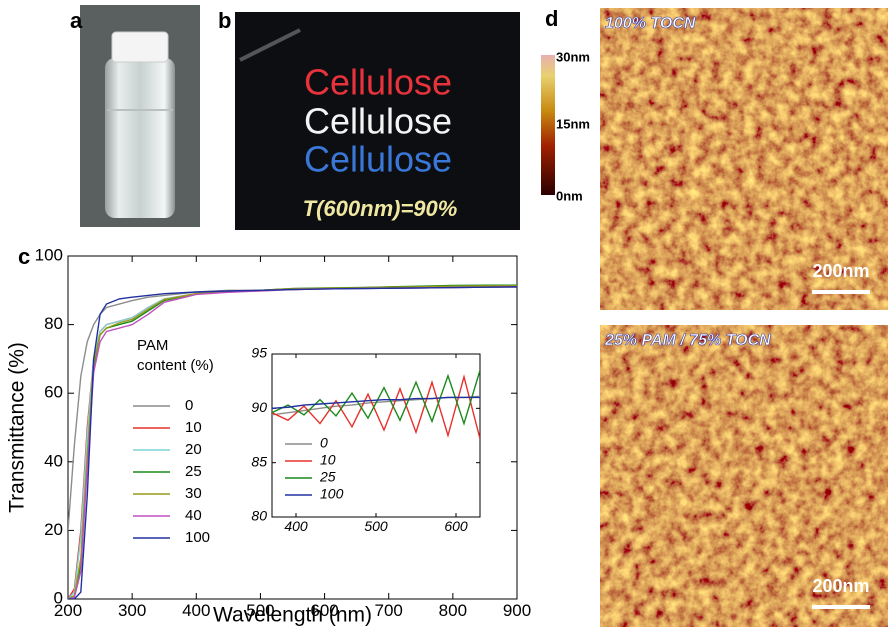  I want to click on x-tick-label: 700, so click(389, 610).